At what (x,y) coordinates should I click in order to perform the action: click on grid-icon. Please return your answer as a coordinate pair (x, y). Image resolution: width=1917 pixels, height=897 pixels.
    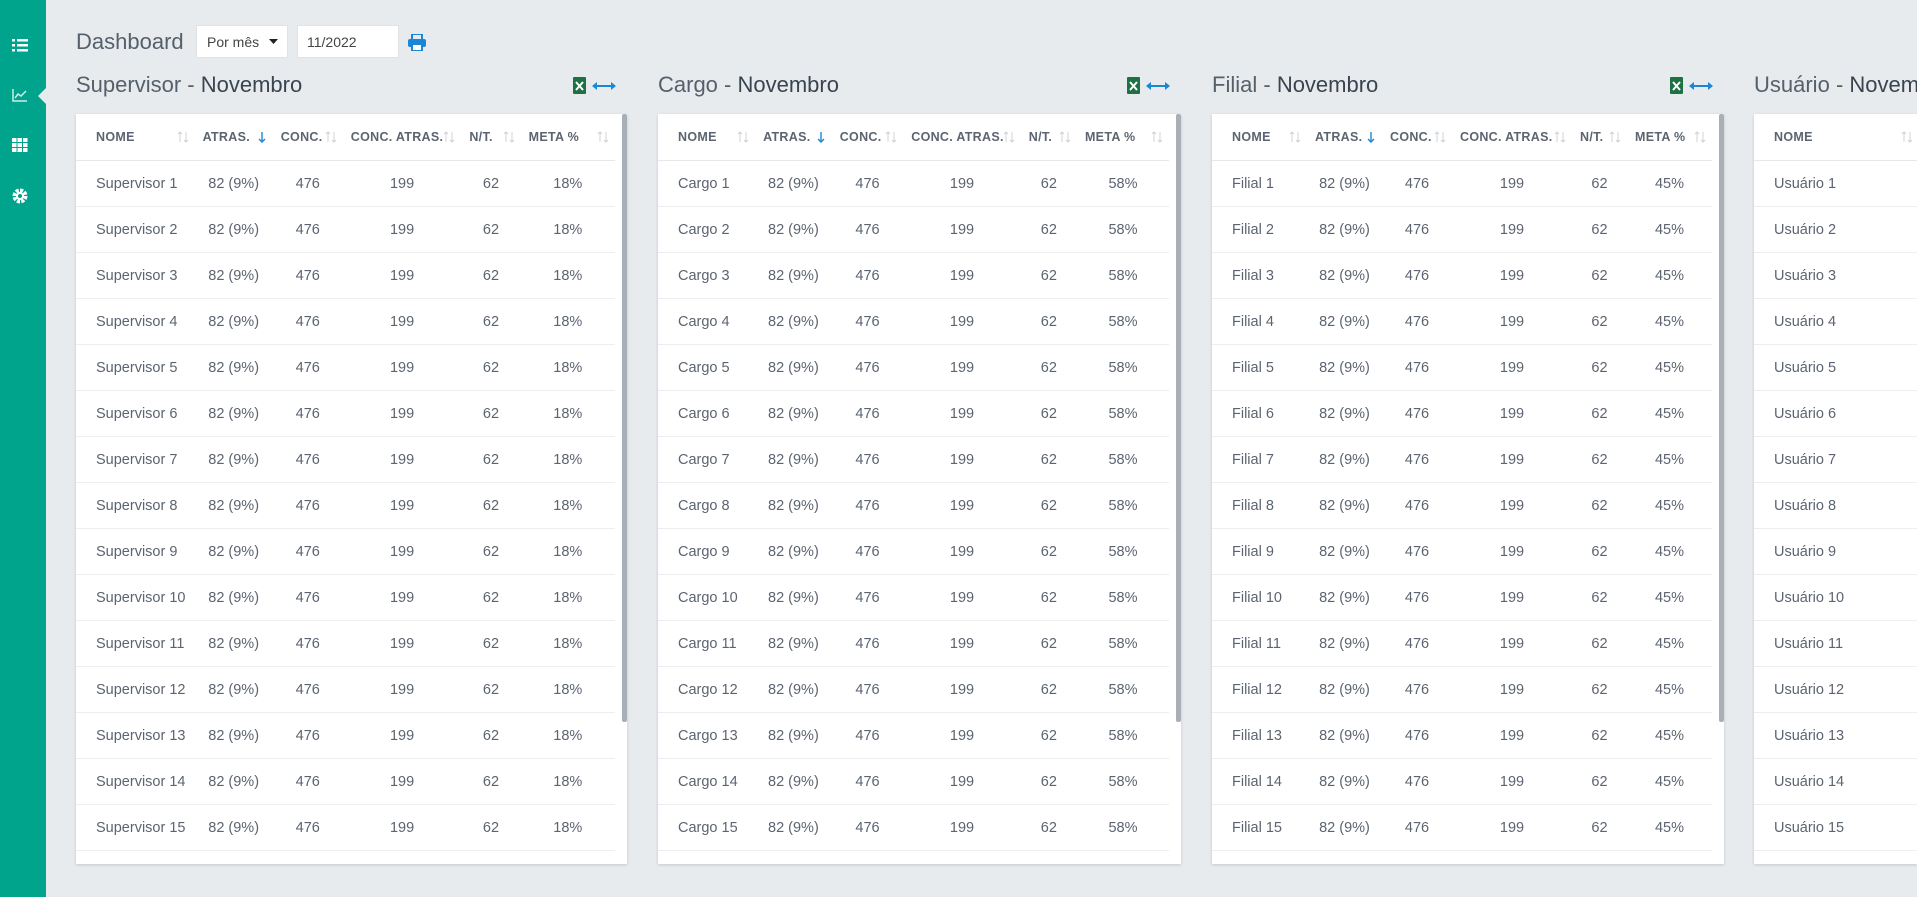
    Looking at the image, I should click on (20, 145).